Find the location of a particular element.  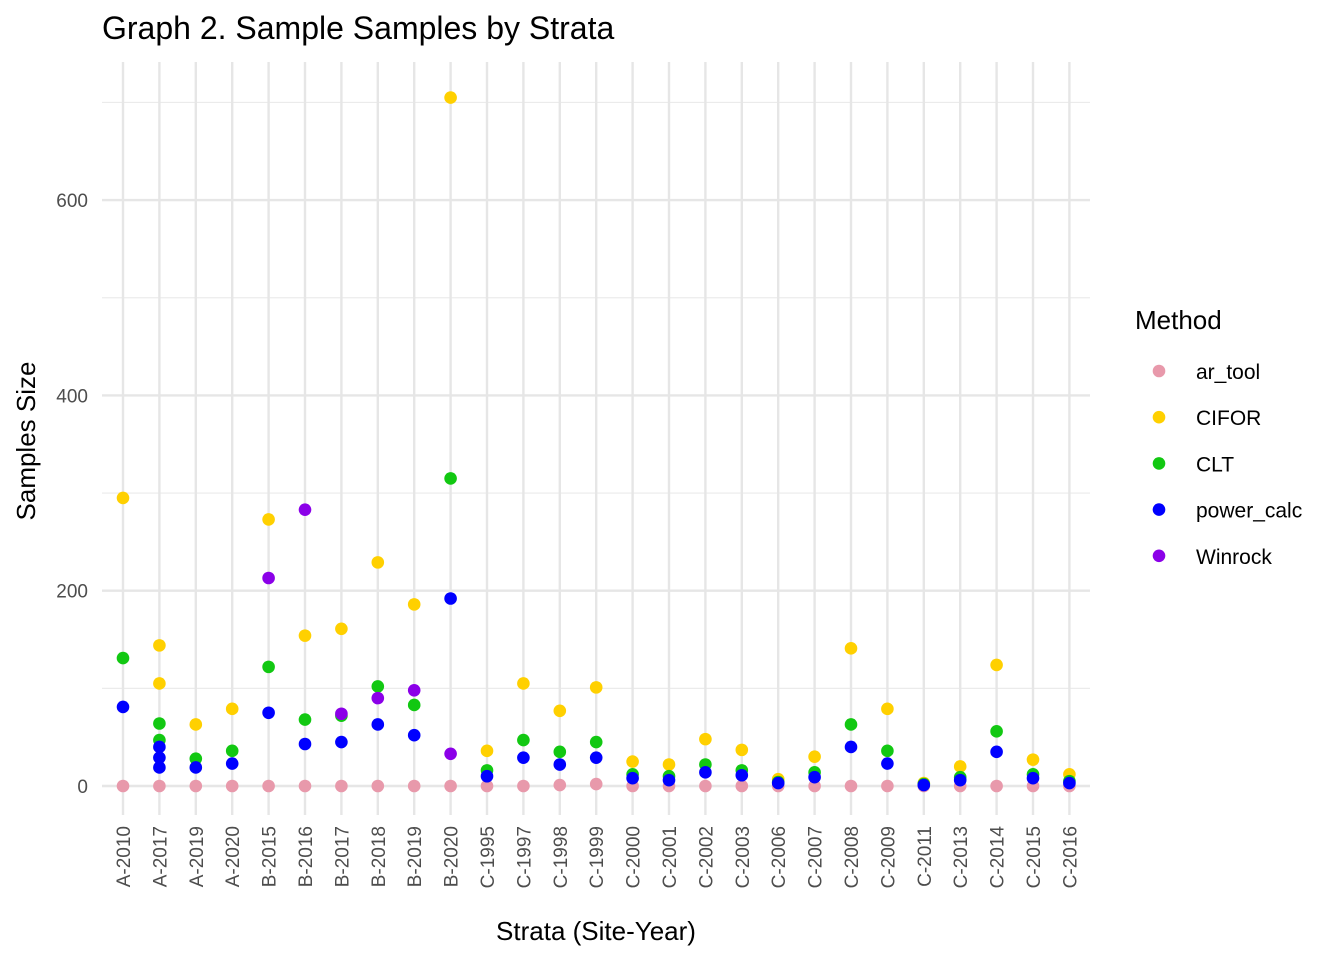

legend-label: ar_tool is located at coordinates (1228, 372).